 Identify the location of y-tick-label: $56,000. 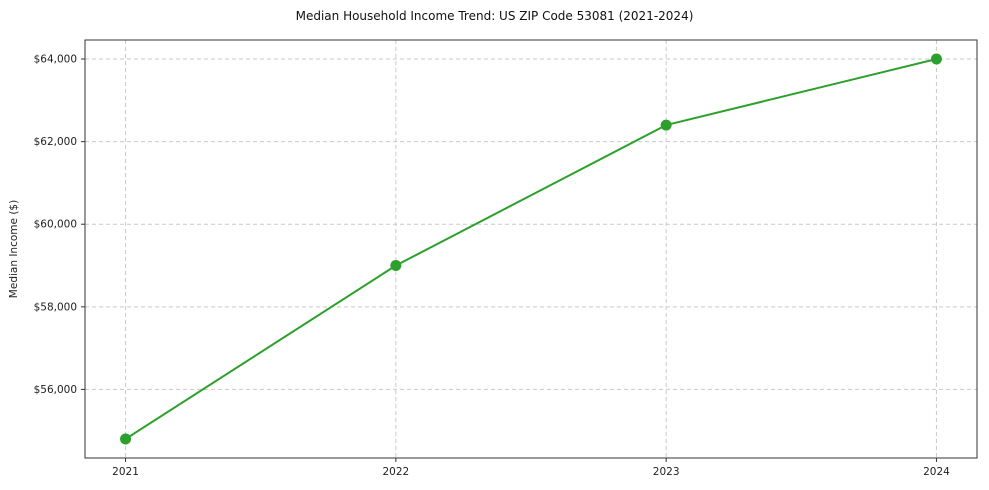
(55, 390).